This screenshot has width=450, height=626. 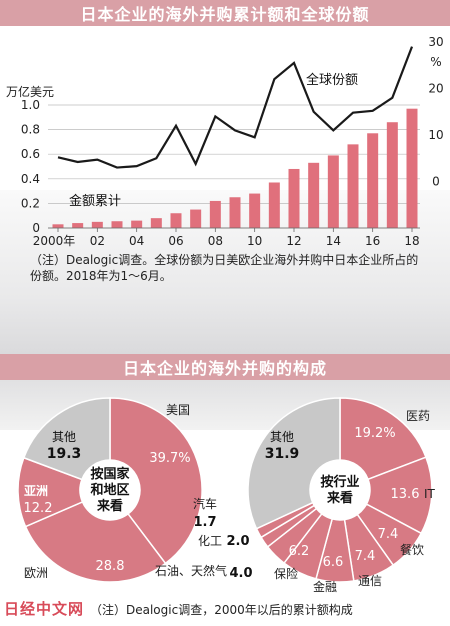 What do you see at coordinates (282, 454) in the screenshot?
I see `pie-value-label: 31.9` at bounding box center [282, 454].